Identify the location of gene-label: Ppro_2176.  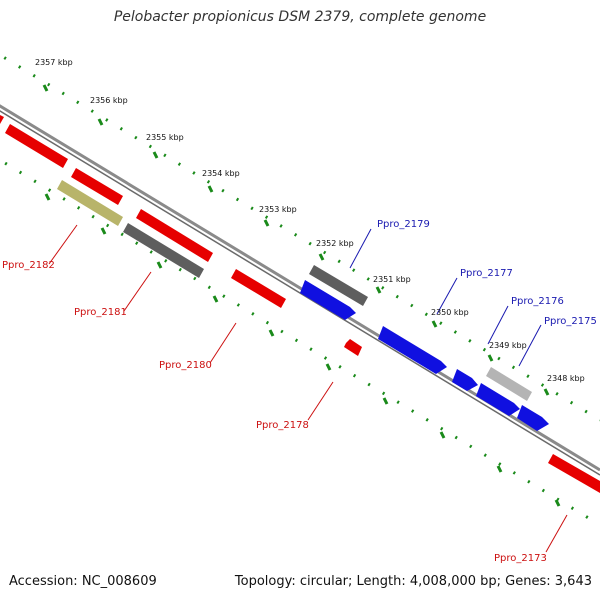
(537, 301).